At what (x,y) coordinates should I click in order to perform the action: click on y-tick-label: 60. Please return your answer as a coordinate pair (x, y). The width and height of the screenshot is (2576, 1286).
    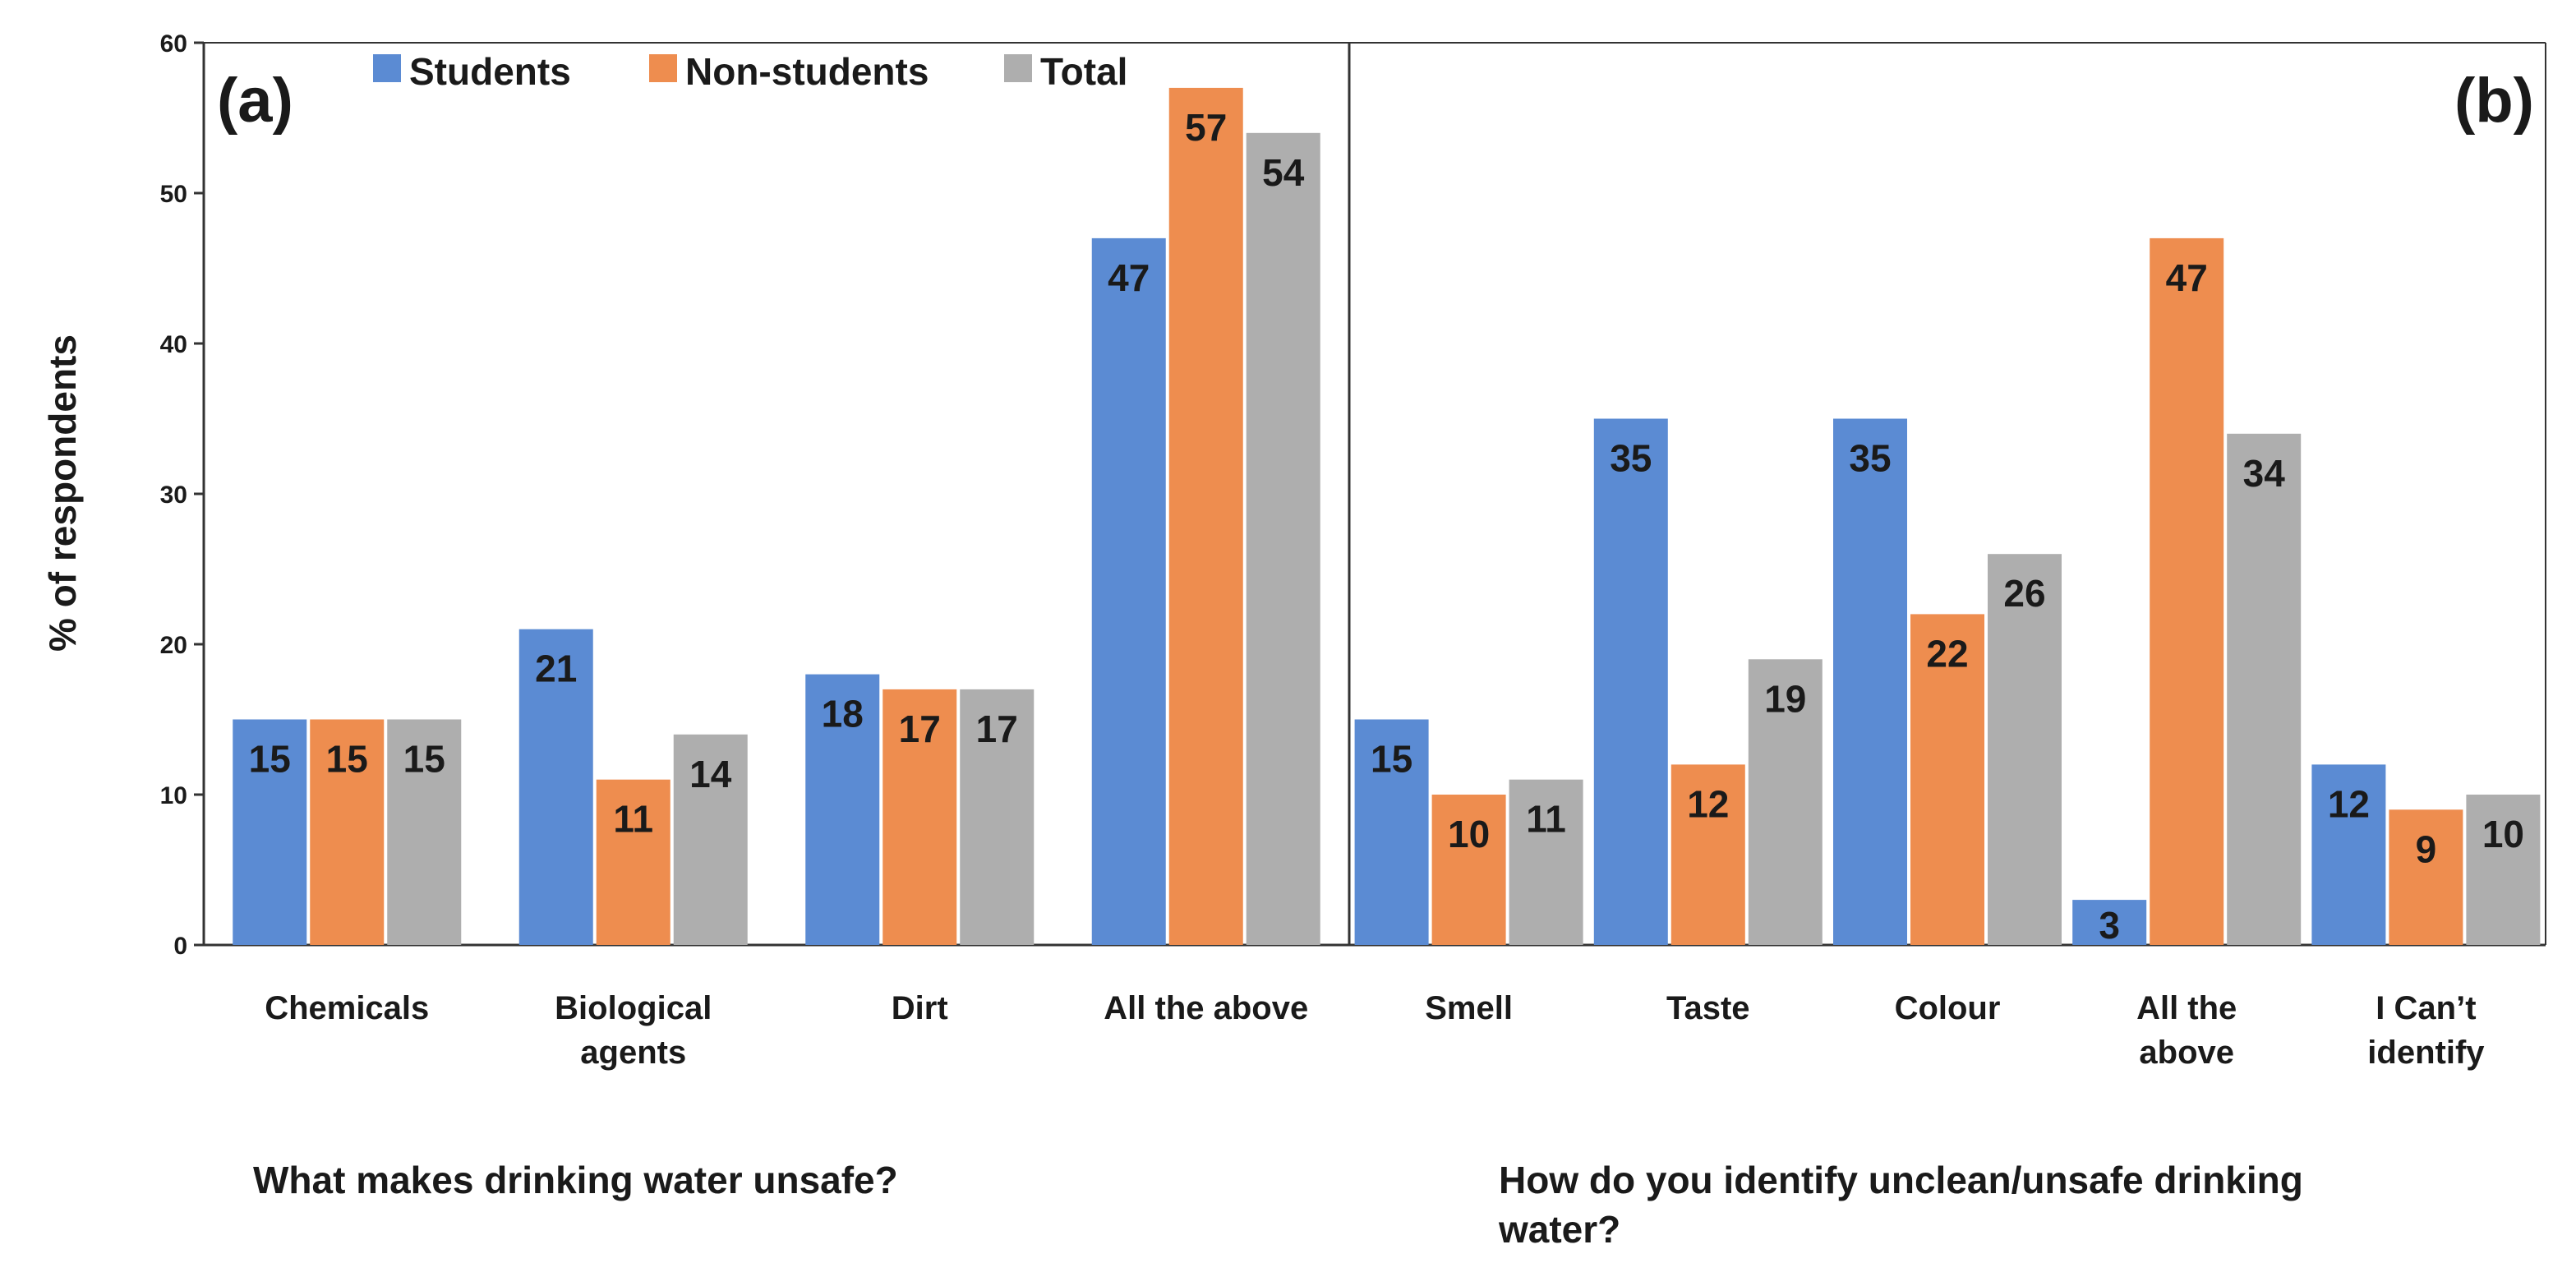
    Looking at the image, I should click on (173, 44).